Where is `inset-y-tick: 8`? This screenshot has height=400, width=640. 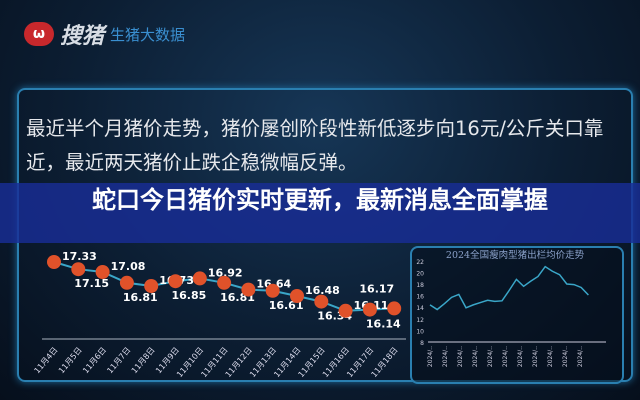
inset-y-tick: 8 is located at coordinates (422, 343).